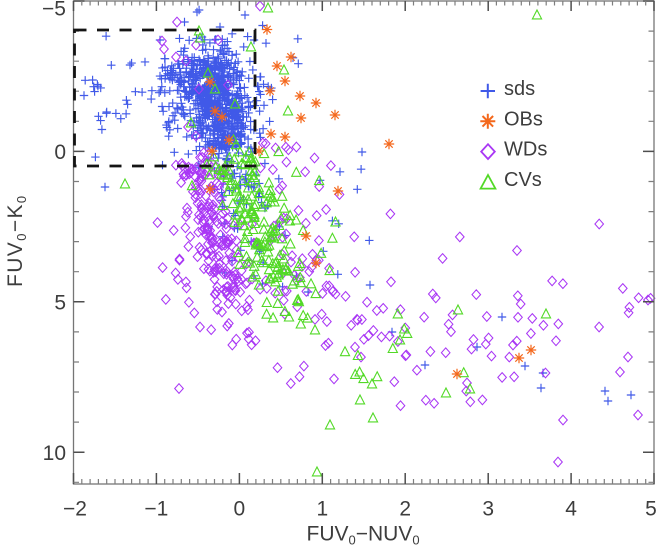 The image size is (659, 546). Describe the element at coordinates (363, 534) in the screenshot. I see `svg-text: FUV0−NUV0` at that location.